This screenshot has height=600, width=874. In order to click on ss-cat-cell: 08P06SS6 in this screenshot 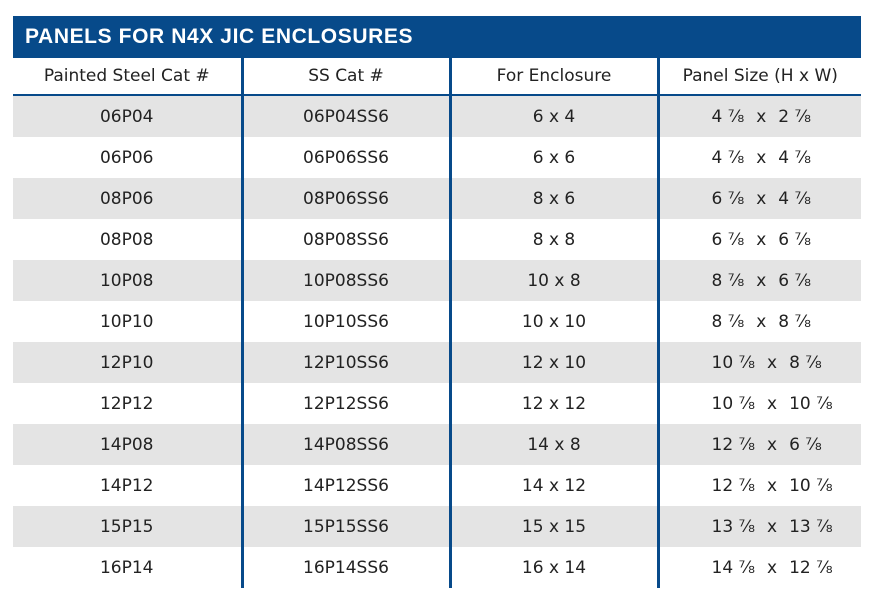, I will do `click(347, 198)`.